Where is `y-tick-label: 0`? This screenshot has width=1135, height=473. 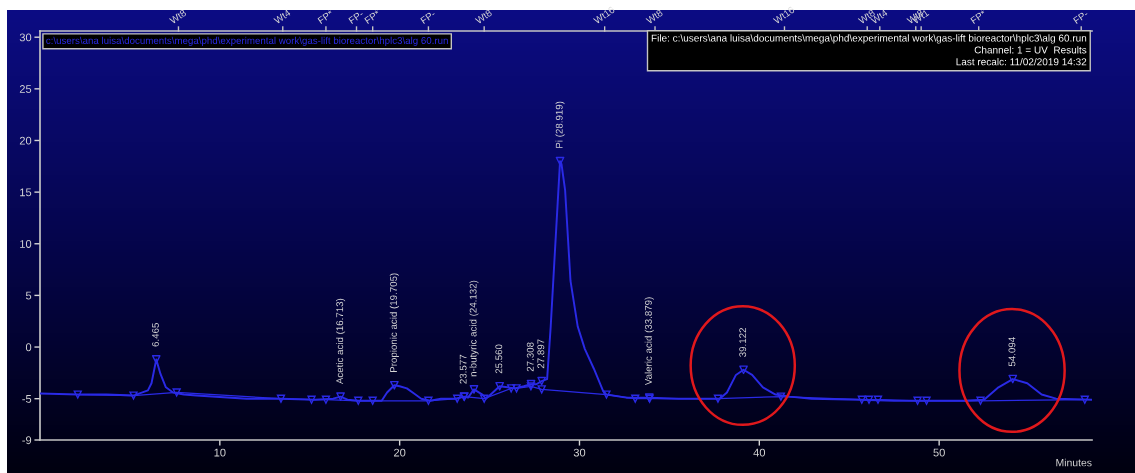
y-tick-label: 0 is located at coordinates (28, 347).